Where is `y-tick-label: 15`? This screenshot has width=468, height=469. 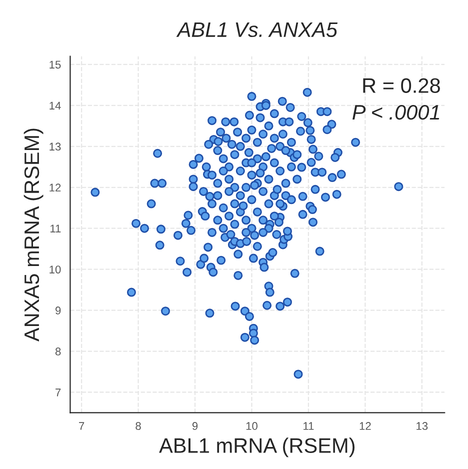 y-tick-label: 15 is located at coordinates (55, 64).